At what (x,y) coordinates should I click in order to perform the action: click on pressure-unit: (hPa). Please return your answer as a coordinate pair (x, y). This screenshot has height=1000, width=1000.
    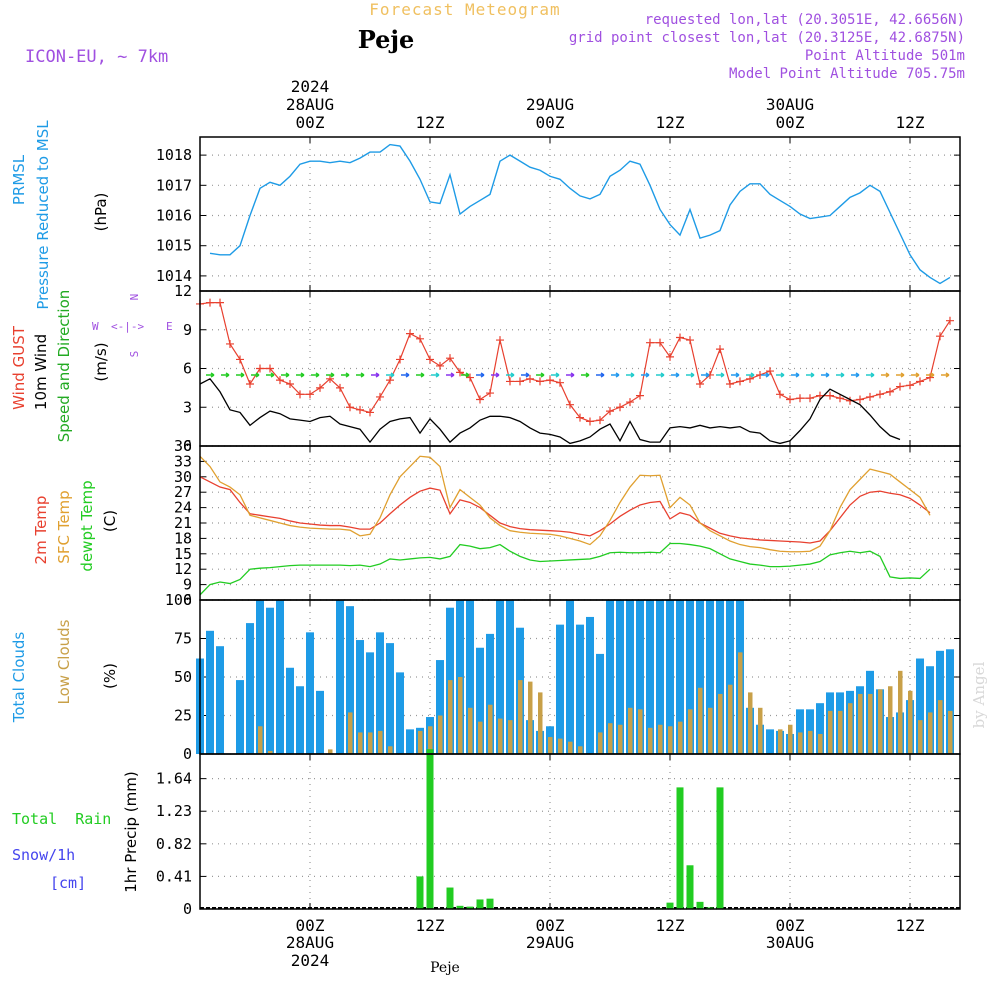
    Looking at the image, I should click on (101, 212).